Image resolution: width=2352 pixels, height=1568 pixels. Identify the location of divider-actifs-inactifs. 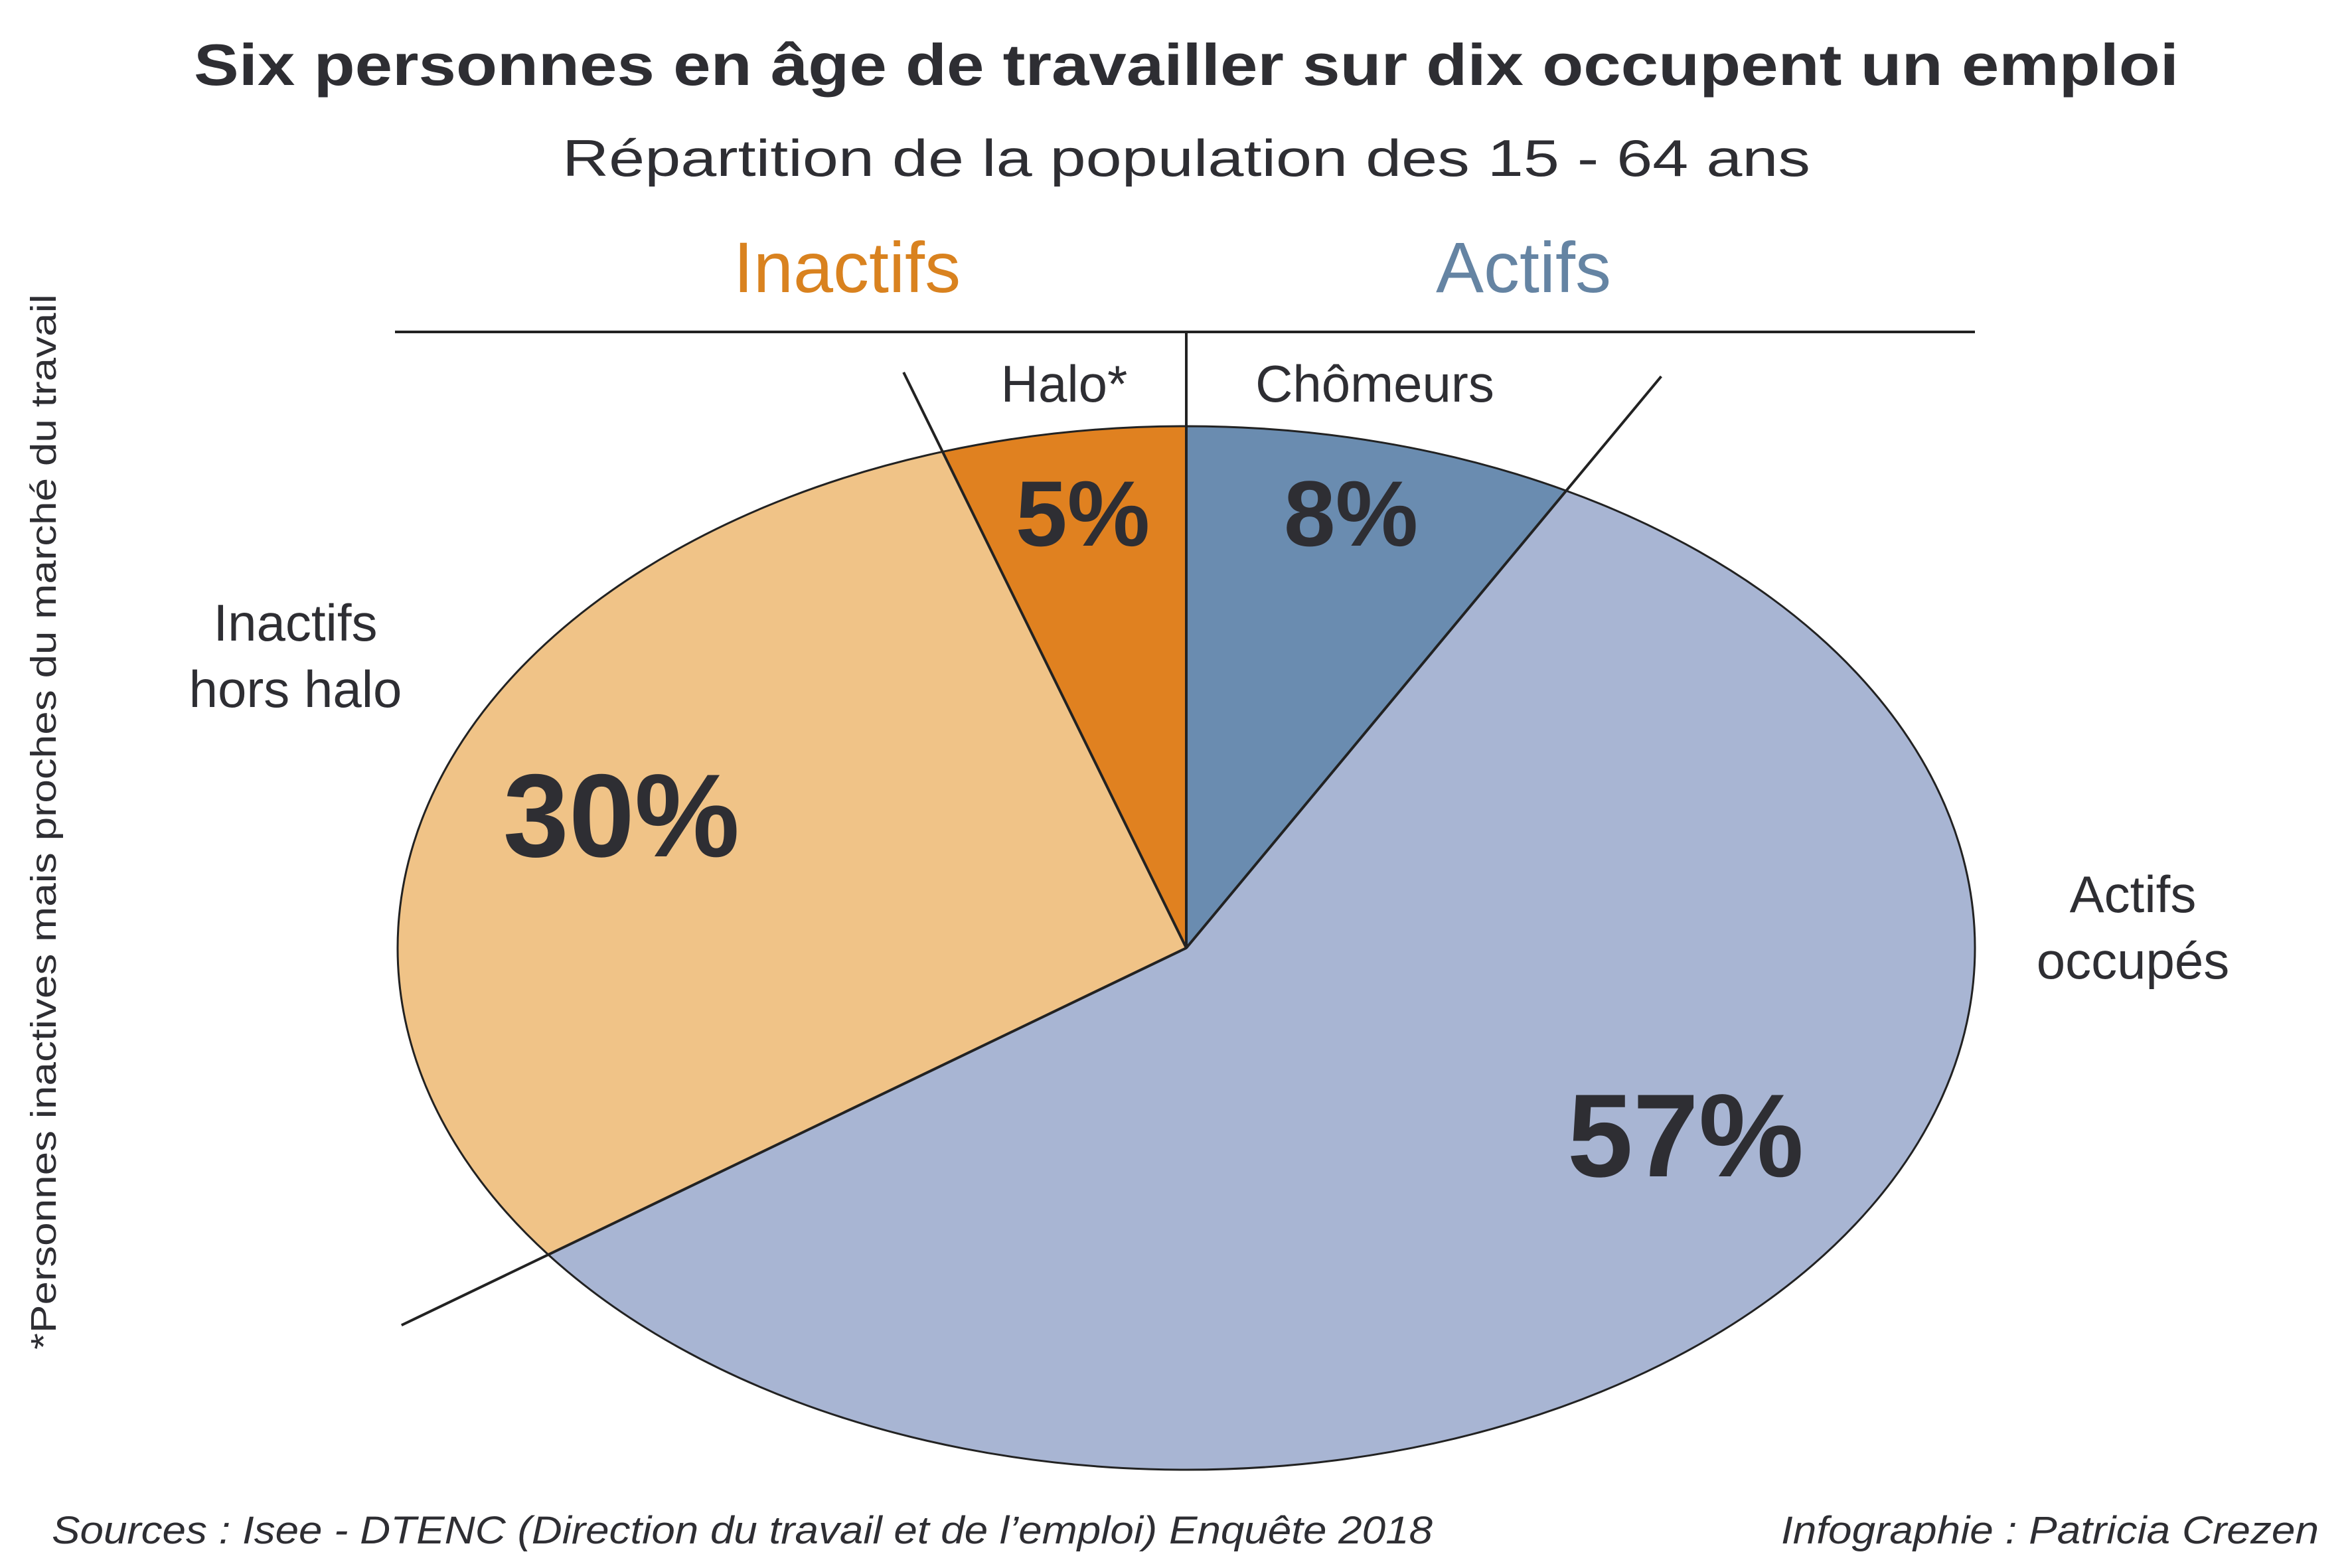
(794, 1137).